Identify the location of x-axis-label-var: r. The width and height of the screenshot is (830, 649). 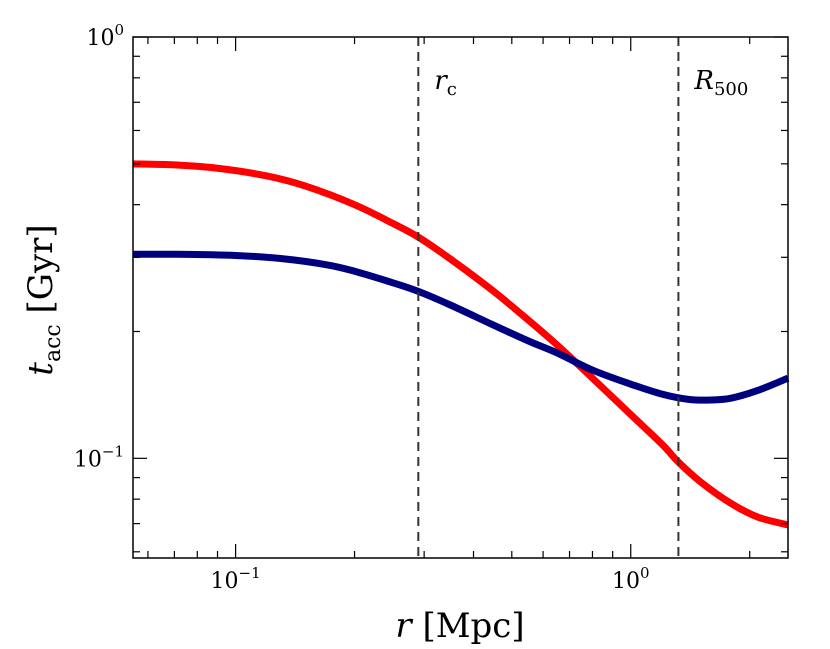
(404, 626).